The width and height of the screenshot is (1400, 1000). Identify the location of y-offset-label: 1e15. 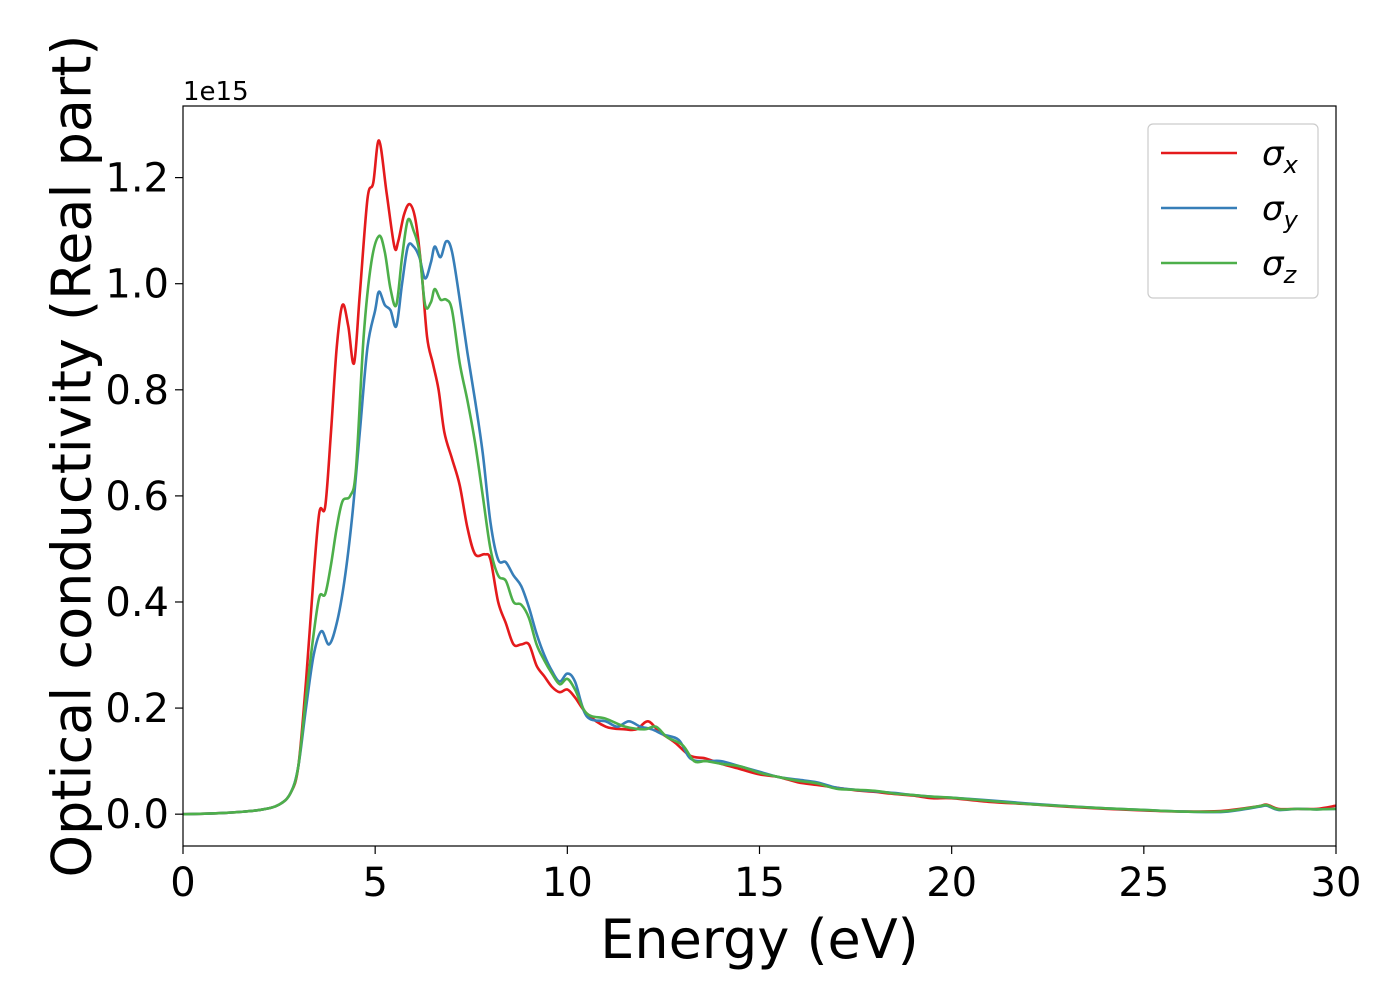
(216, 92).